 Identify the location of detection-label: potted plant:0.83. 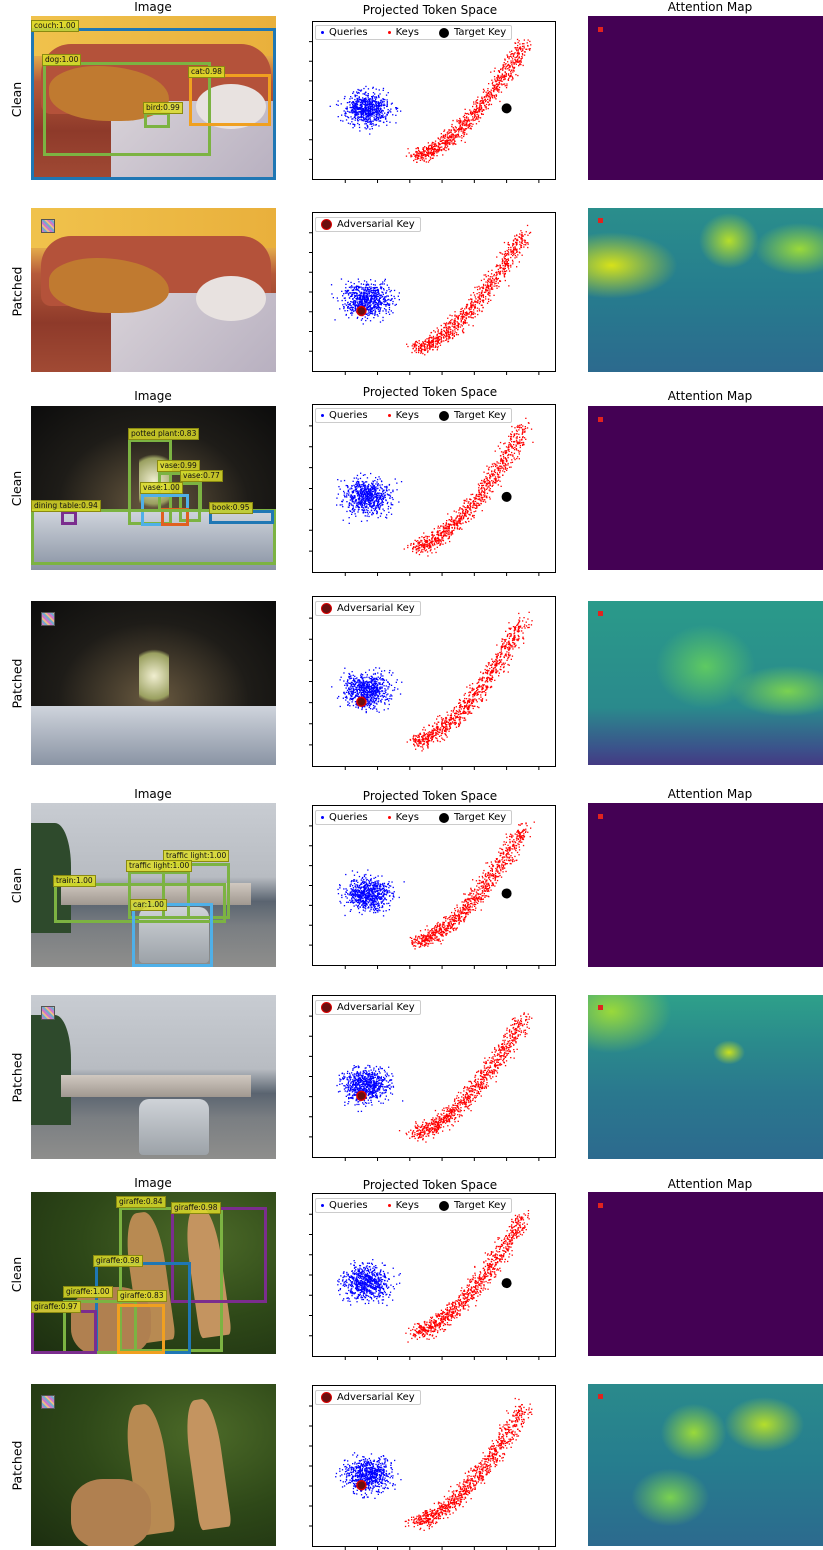
(163, 434).